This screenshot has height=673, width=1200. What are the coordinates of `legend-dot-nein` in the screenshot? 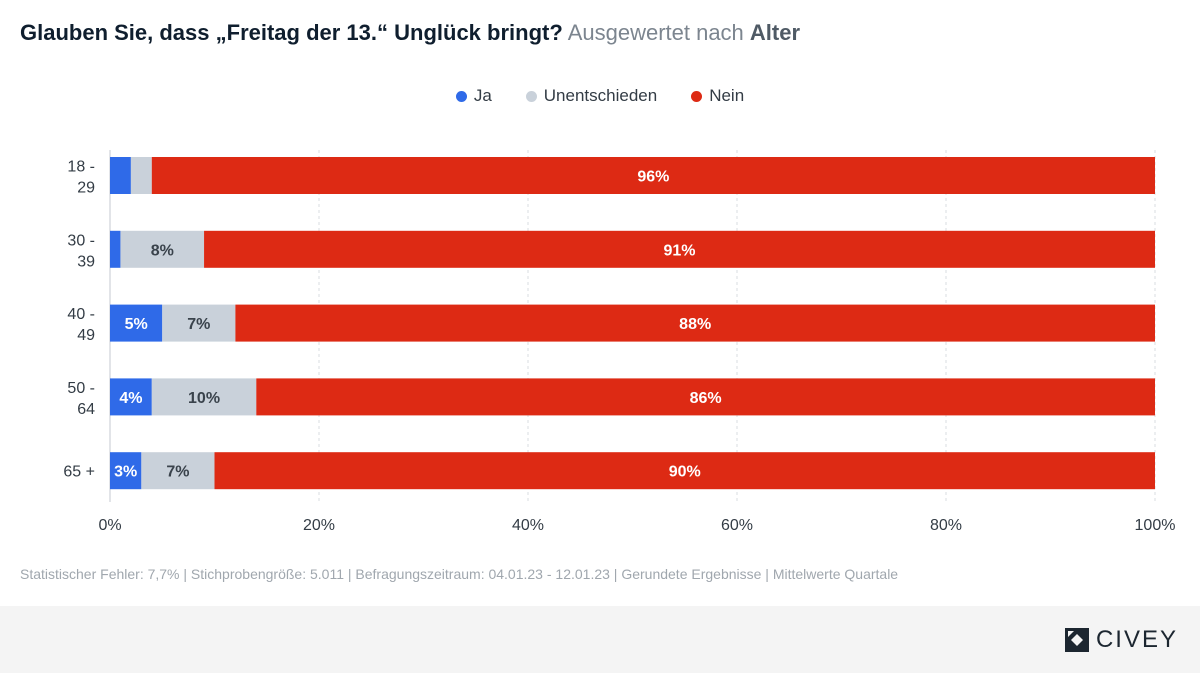 It's located at (697, 96).